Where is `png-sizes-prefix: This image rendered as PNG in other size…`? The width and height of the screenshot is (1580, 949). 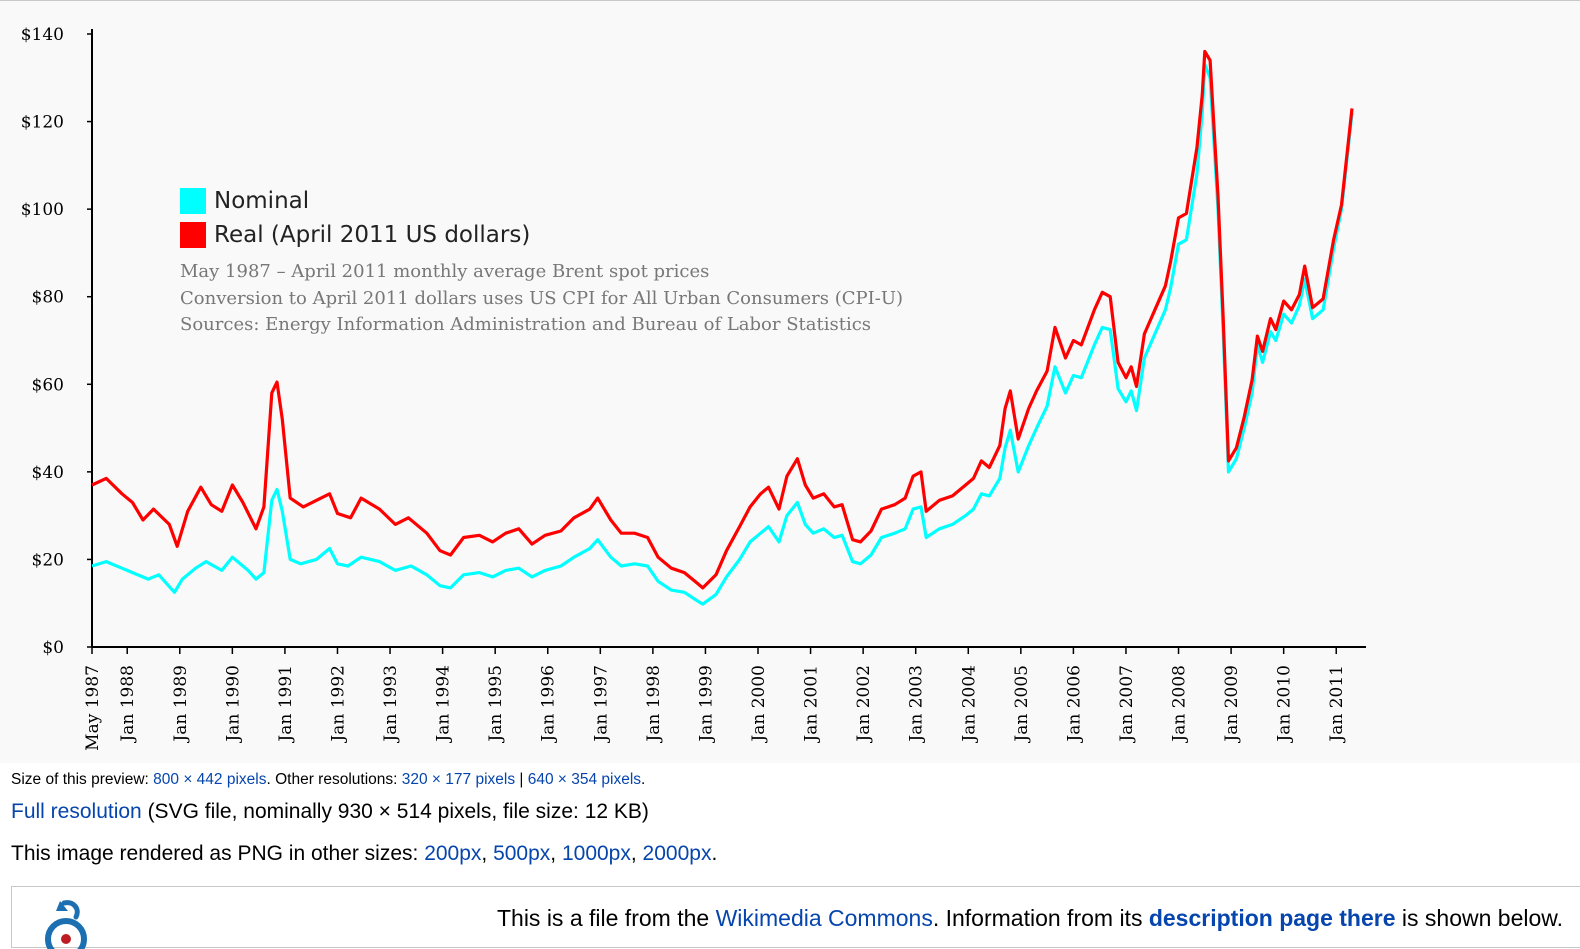 png-sizes-prefix: This image rendered as PNG in other size… is located at coordinates (218, 853).